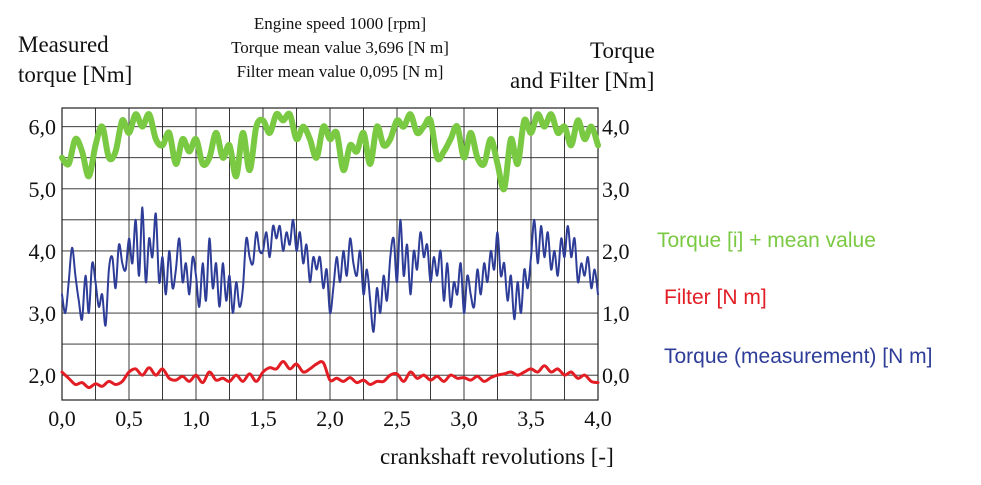 The height and width of the screenshot is (485, 981). I want to click on x-tick-label: 2,5, so click(397, 418).